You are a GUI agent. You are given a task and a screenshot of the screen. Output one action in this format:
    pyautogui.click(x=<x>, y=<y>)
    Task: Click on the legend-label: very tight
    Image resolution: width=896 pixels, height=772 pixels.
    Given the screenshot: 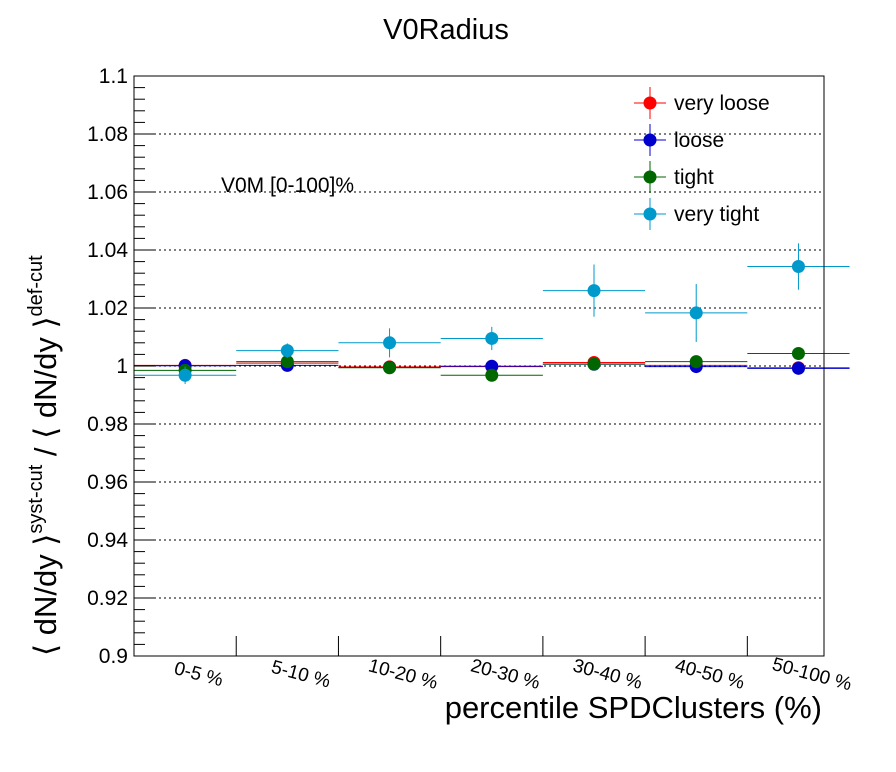 What is the action you would take?
    pyautogui.click(x=716, y=214)
    